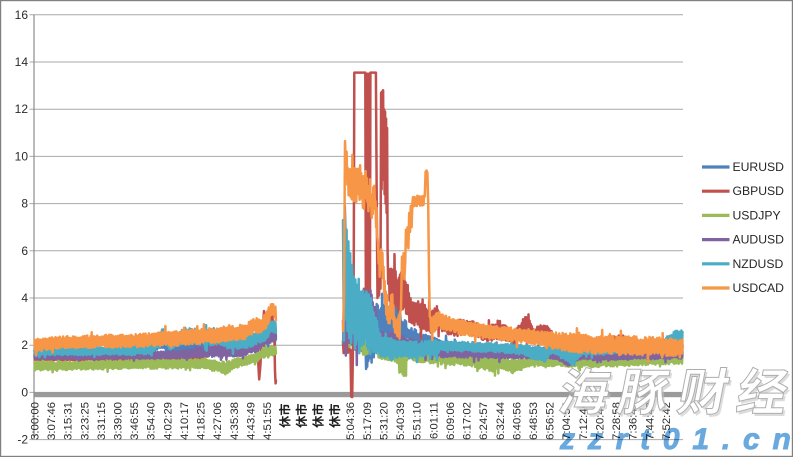  I want to click on svg-text: 5:51:10, so click(418, 421).